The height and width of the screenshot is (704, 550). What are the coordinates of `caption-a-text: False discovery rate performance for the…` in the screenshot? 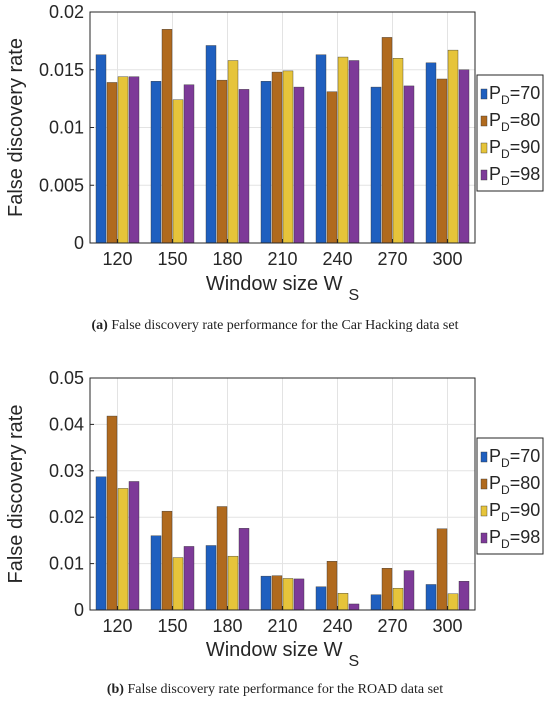 It's located at (285, 325).